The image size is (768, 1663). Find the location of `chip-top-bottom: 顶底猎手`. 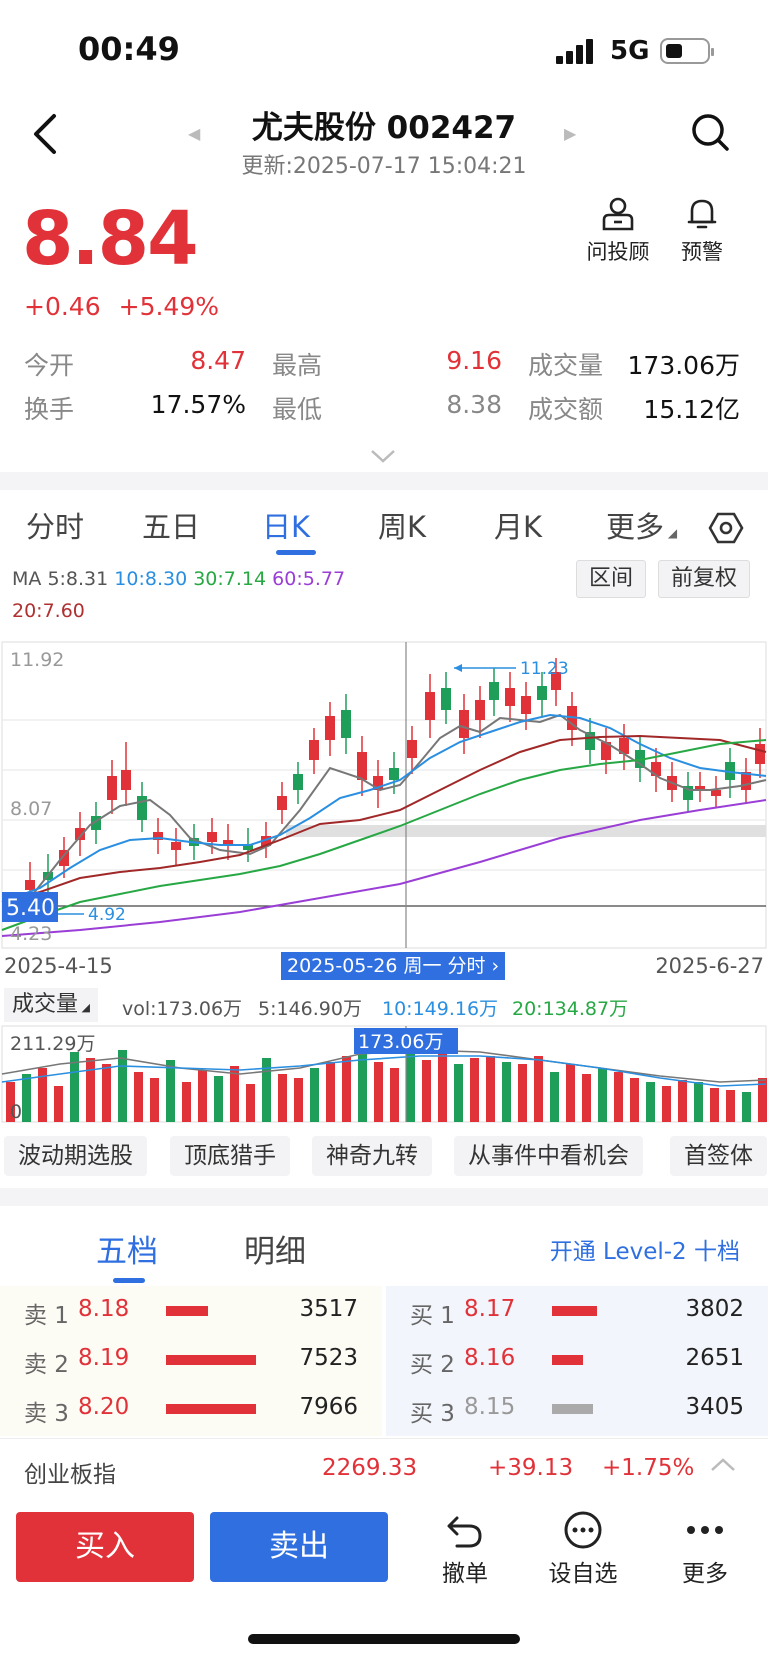

chip-top-bottom: 顶底猎手 is located at coordinates (230, 1156).